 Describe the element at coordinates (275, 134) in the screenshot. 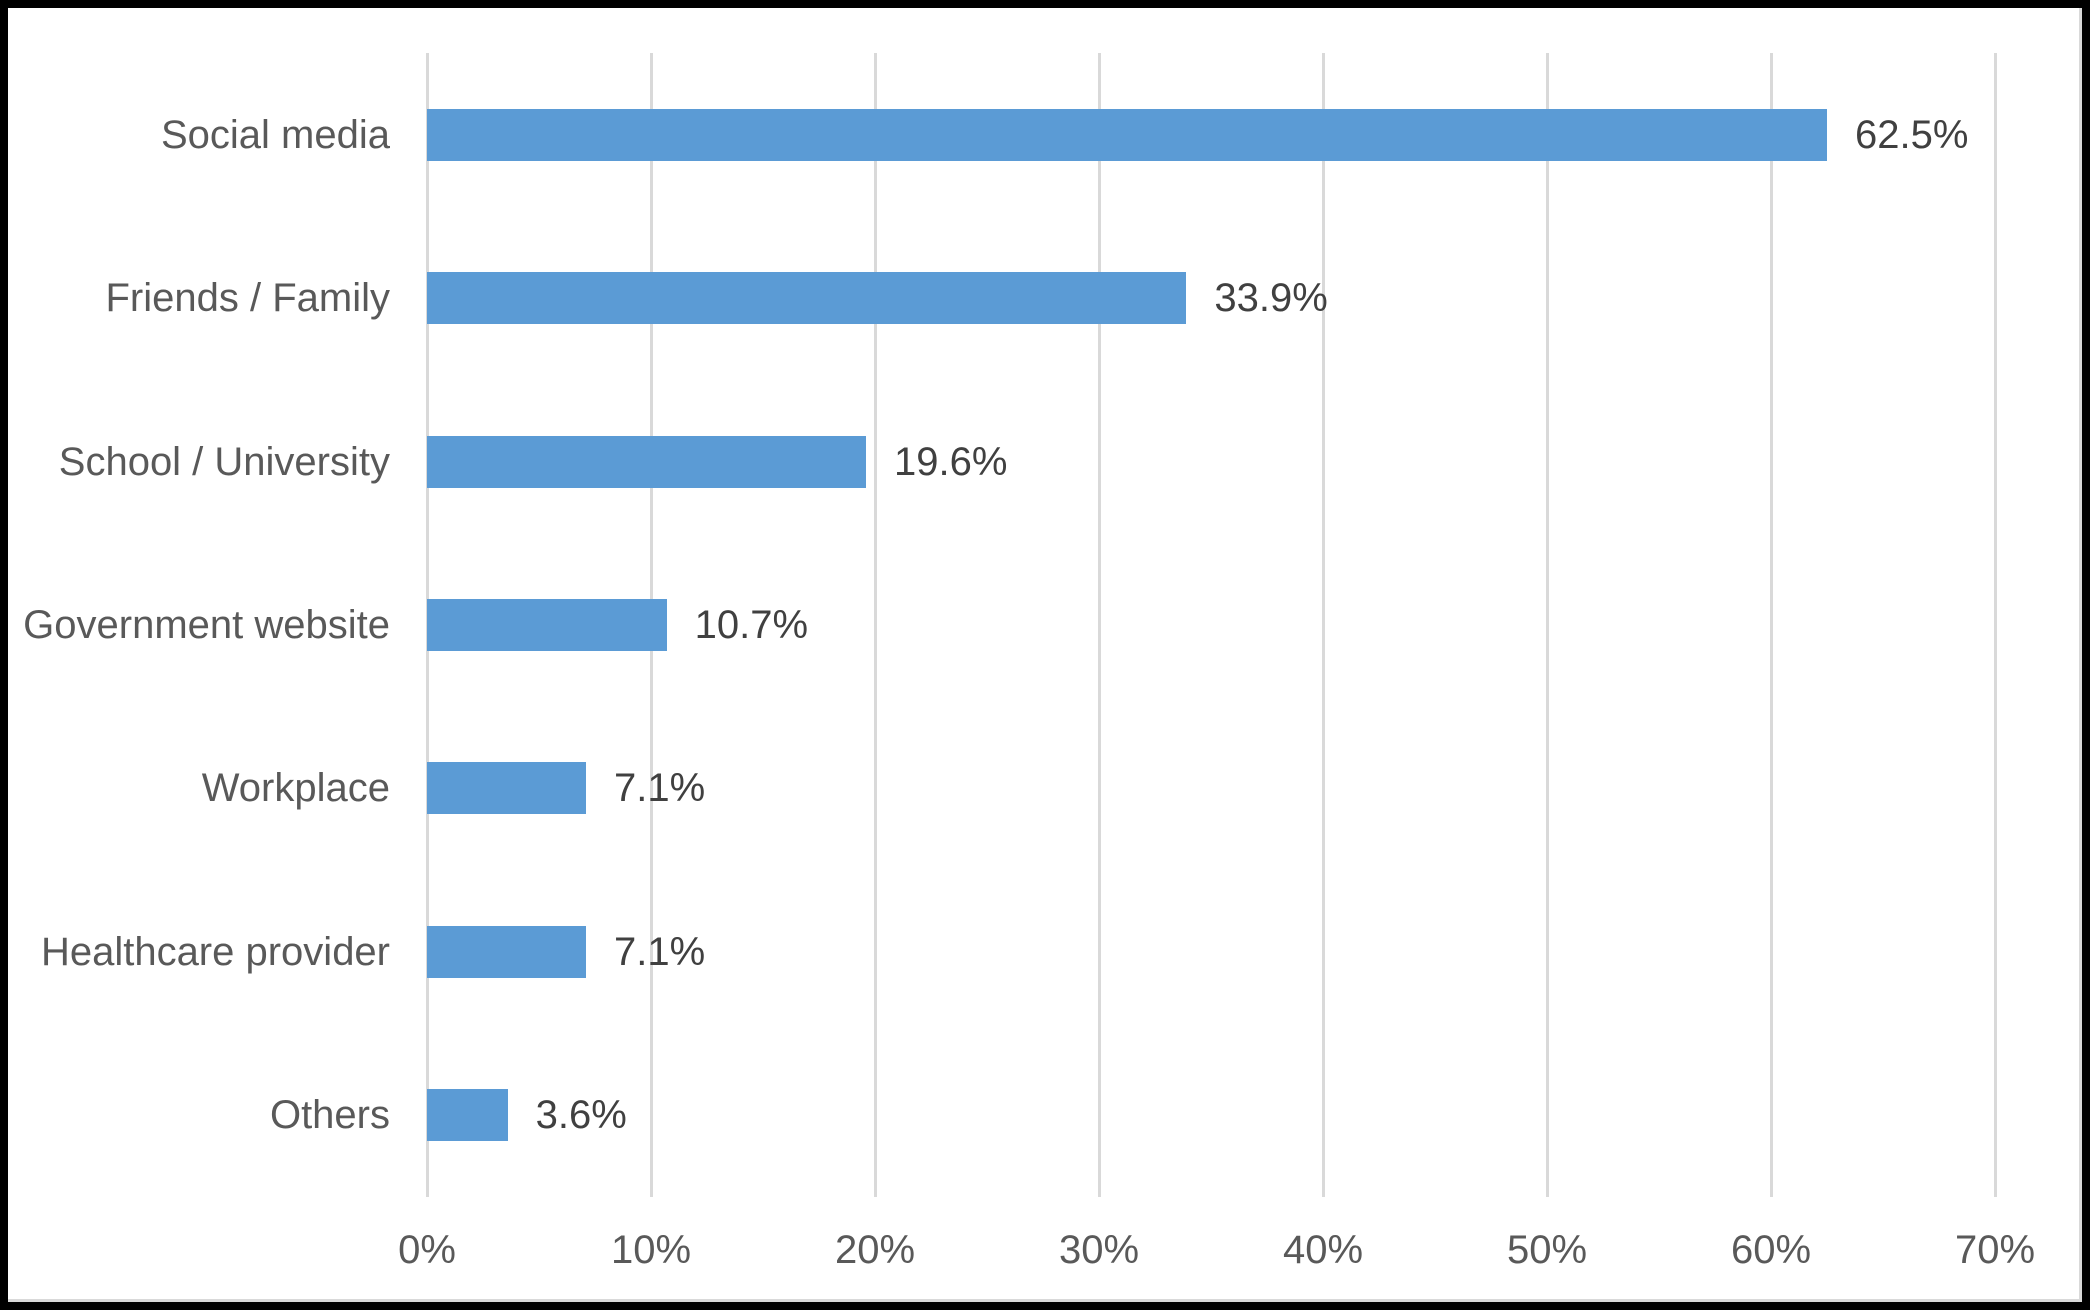

I see `category-label: Social media` at that location.